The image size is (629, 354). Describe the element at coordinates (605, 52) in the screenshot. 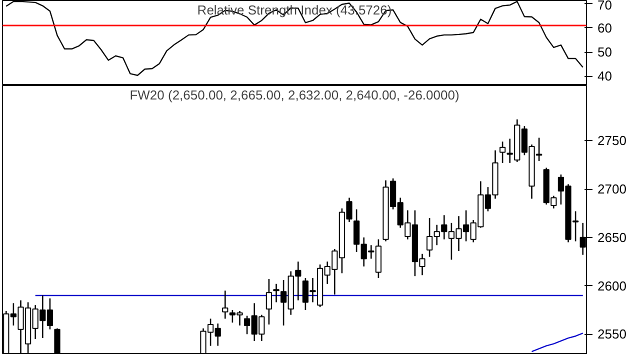

I see `y-tick-label: 50` at that location.